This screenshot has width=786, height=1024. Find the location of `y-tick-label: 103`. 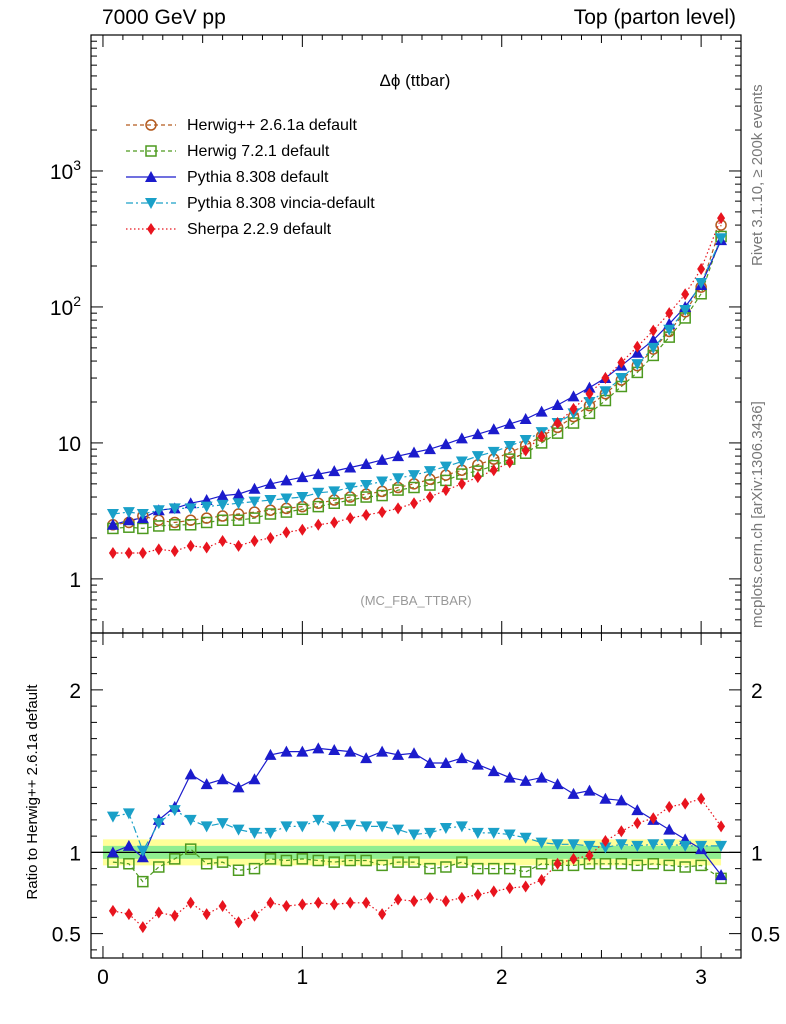

y-tick-label: 103 is located at coordinates (65, 170).